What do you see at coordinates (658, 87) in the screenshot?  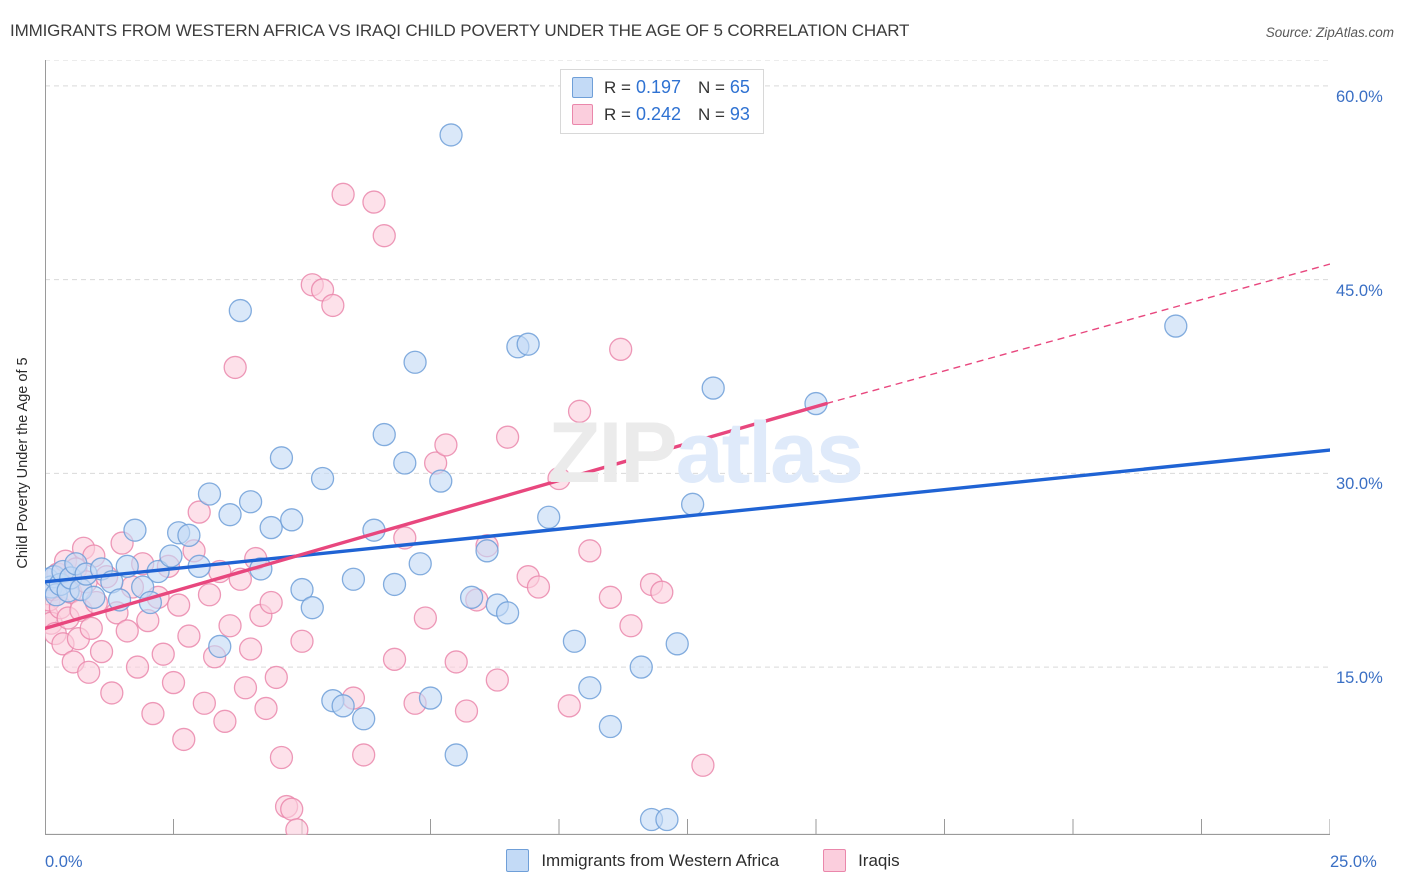 I see `r-value-blue: 0.197` at bounding box center [658, 87].